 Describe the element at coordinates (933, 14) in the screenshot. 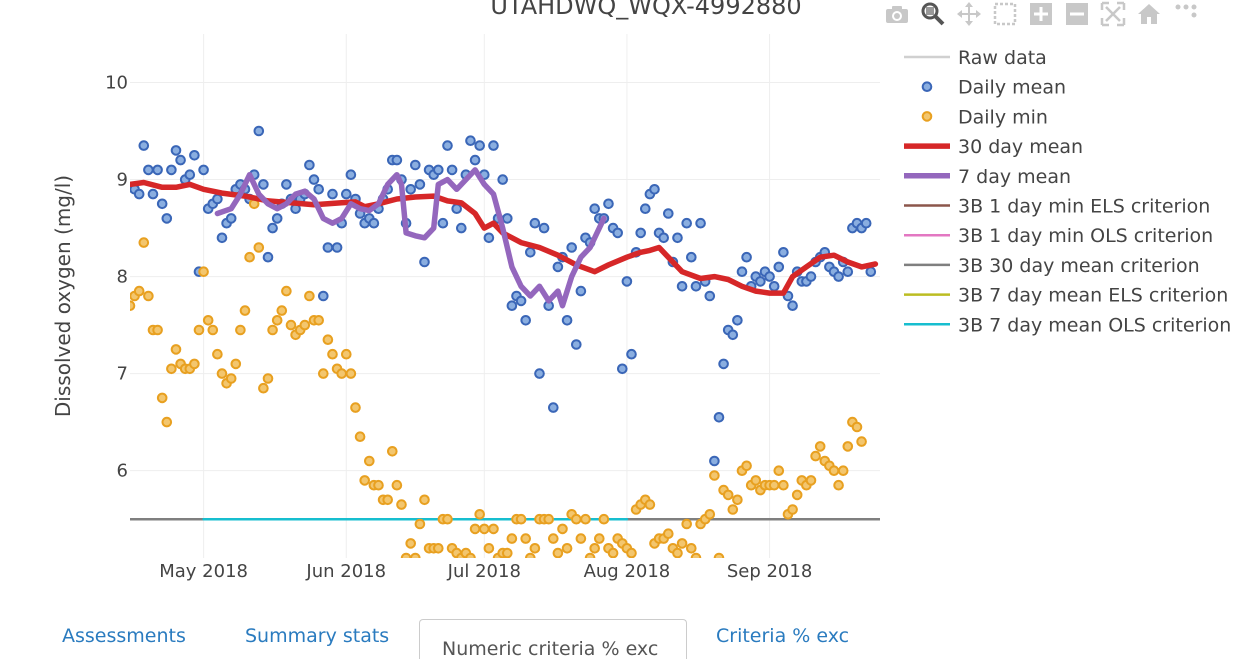

I see `zoom-icon` at that location.